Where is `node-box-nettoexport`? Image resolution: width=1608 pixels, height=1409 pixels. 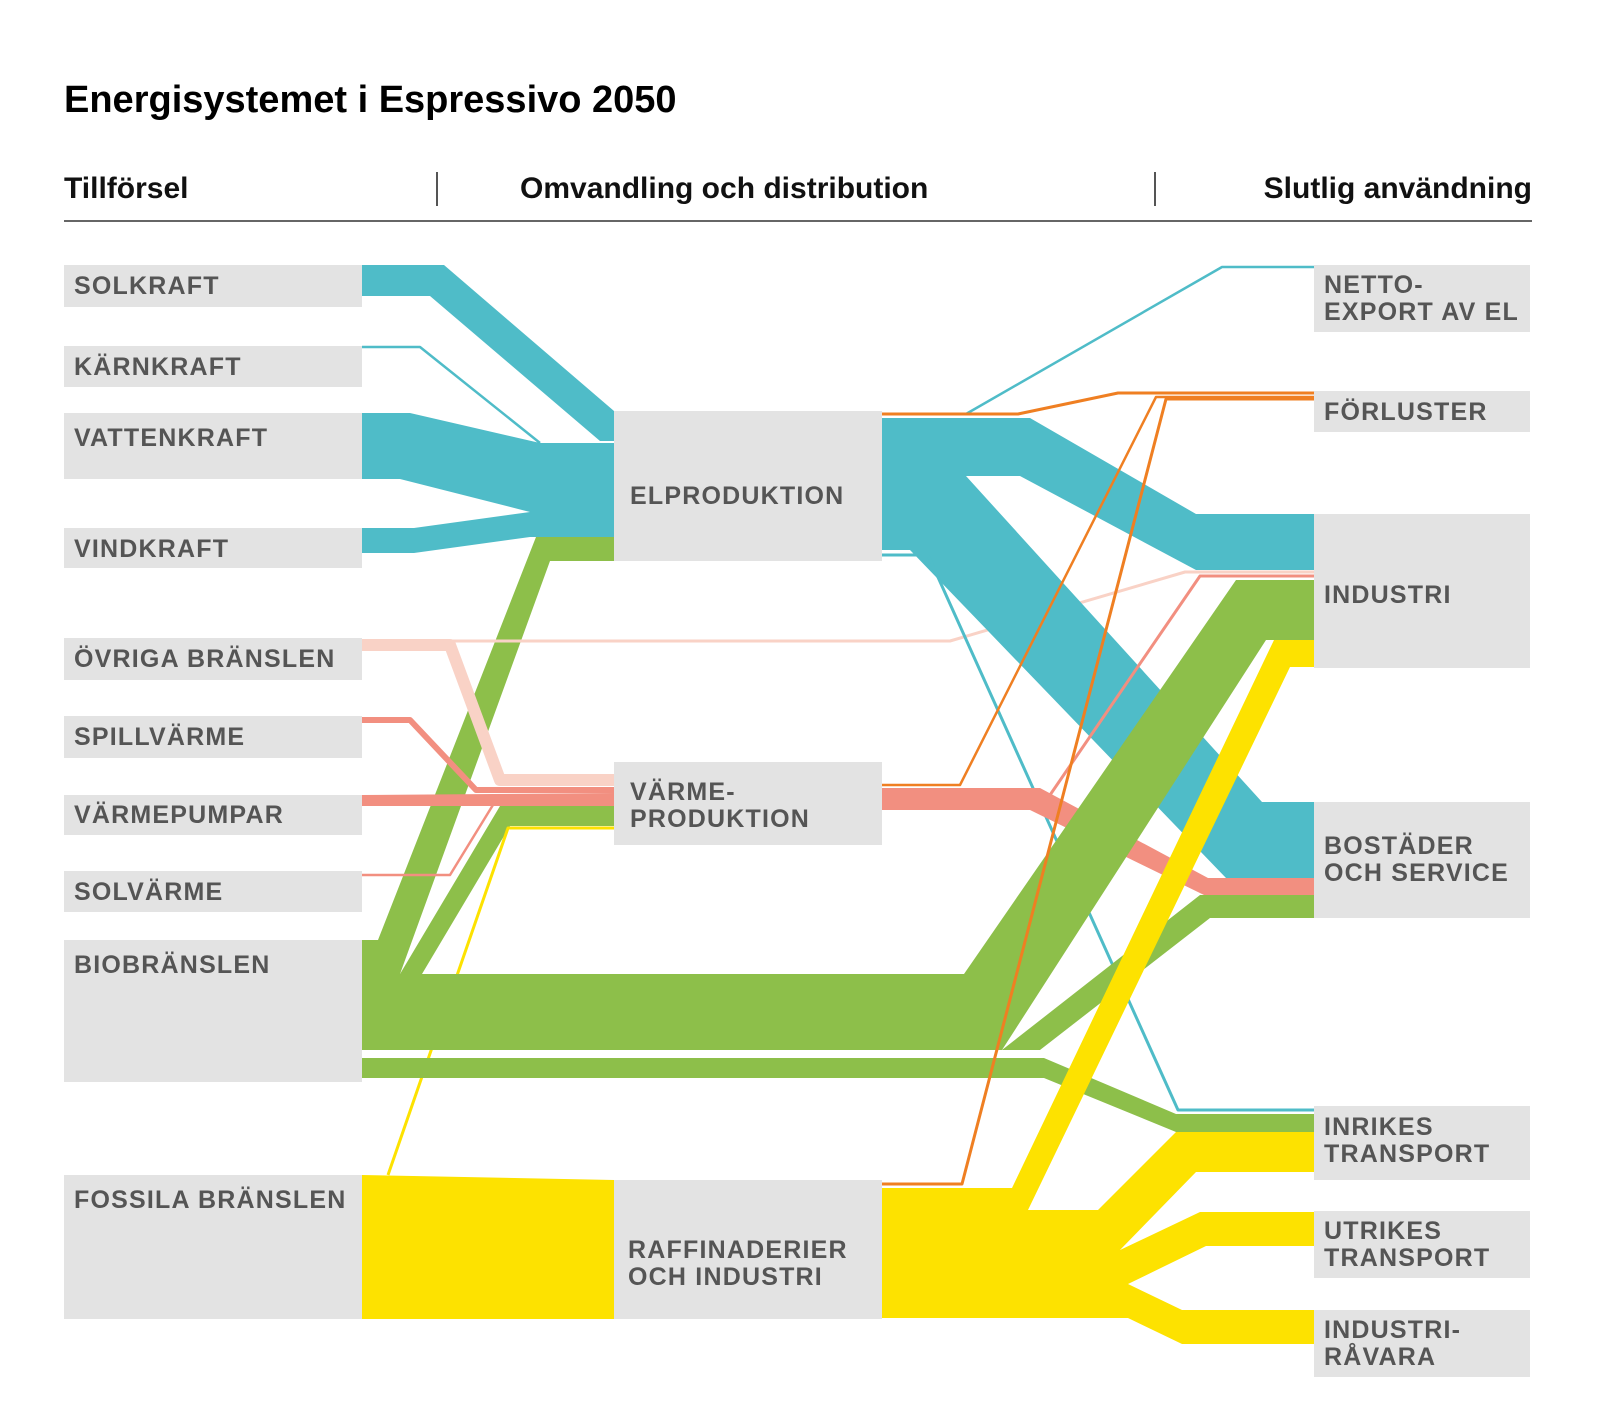
node-box-nettoexport is located at coordinates (1422, 298).